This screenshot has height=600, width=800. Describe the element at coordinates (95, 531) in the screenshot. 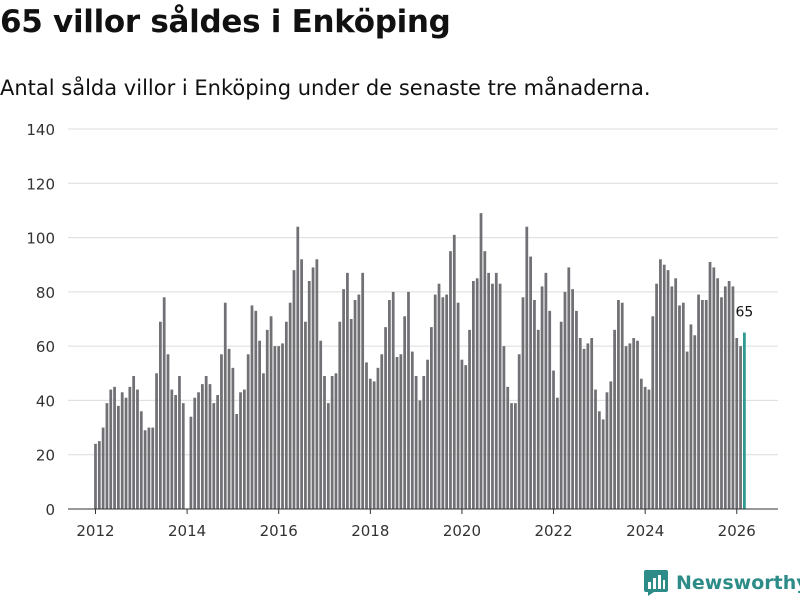

I see `x-tick-label: 2012` at that location.